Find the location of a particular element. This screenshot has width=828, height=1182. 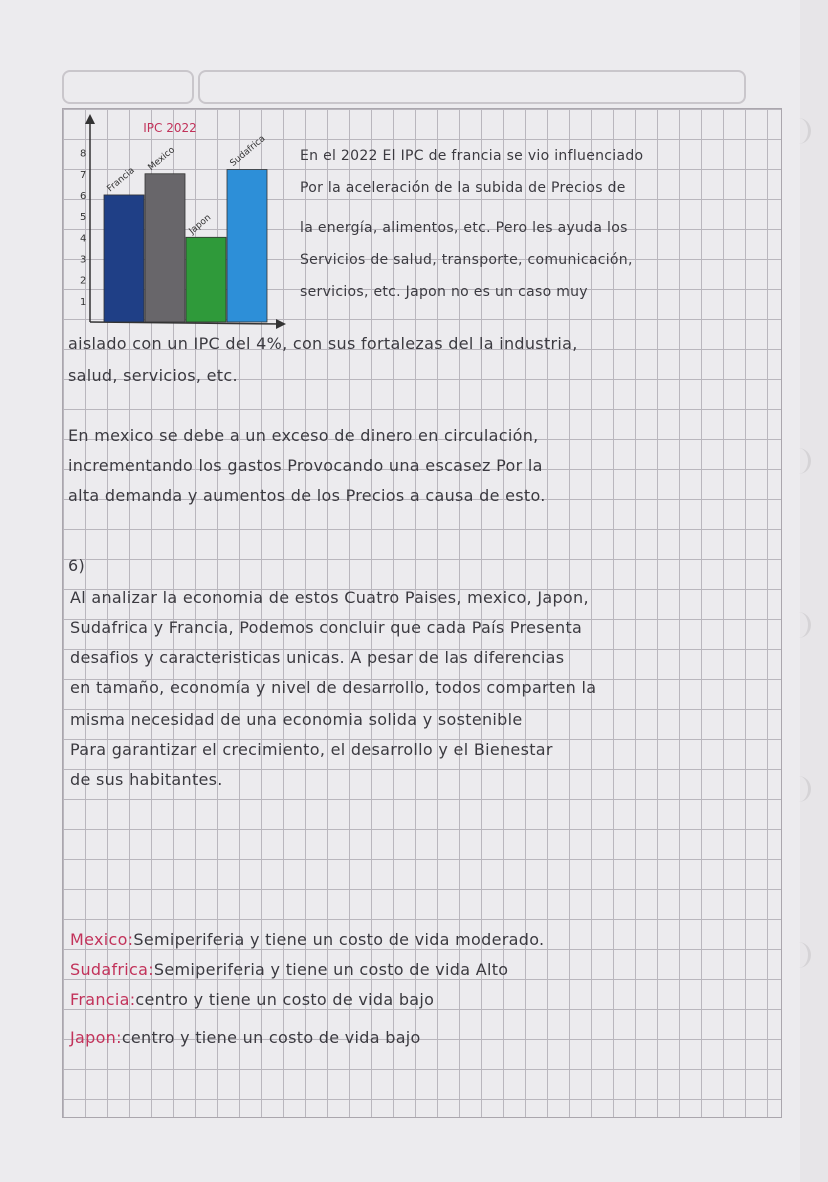

x-axis-arrow is located at coordinates (281, 324).